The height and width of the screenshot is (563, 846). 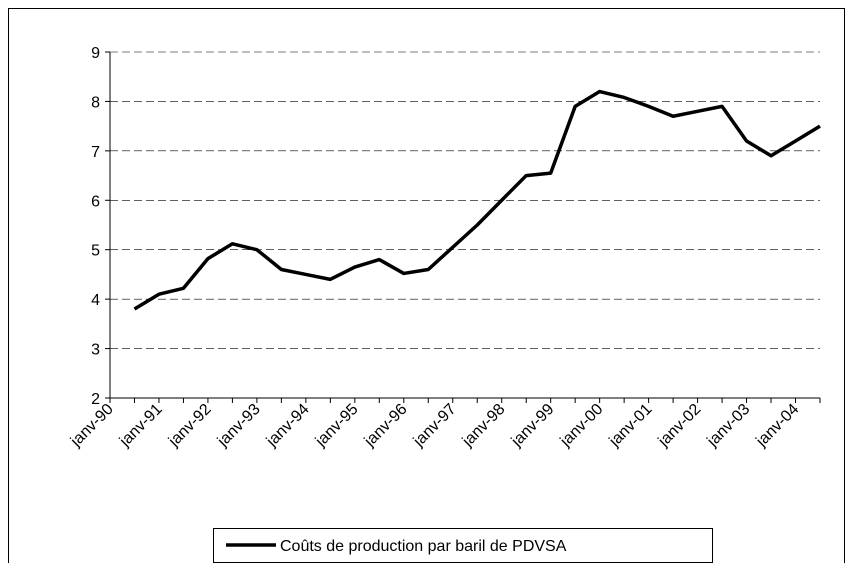 I want to click on x-tick-label: janv-95, so click(x=337, y=426).